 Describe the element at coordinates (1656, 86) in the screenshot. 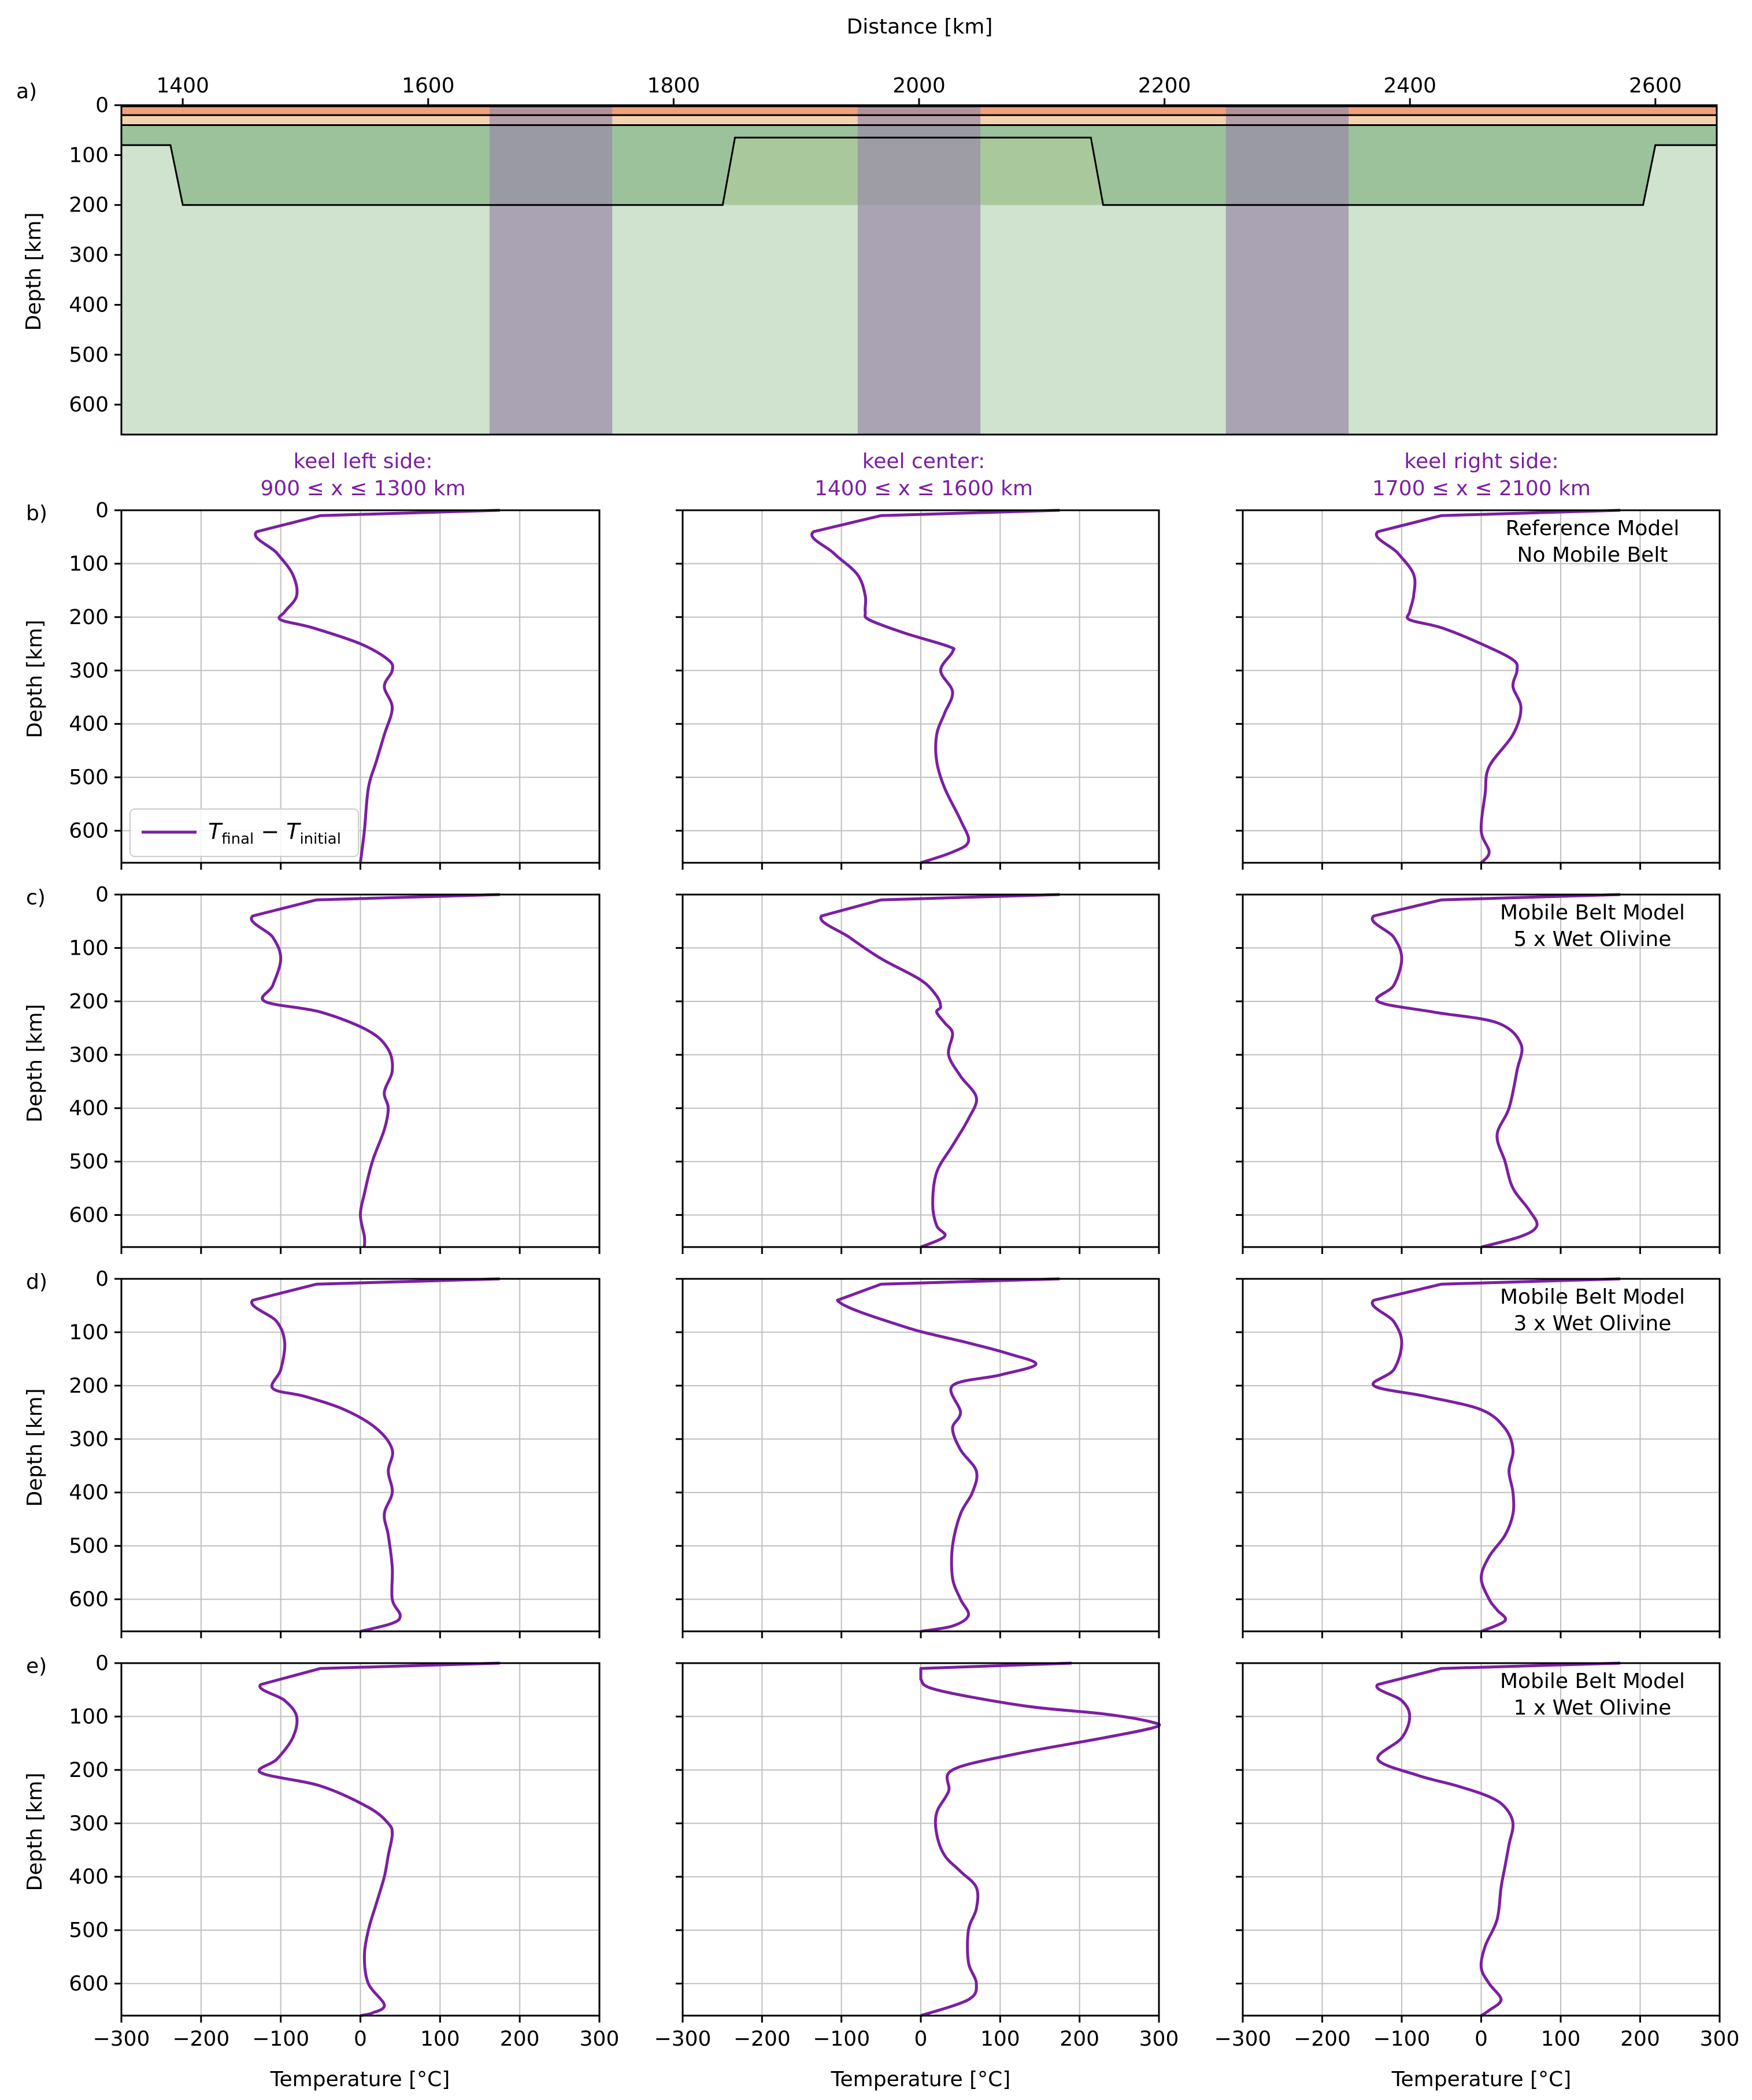

I see `a-x-tick-label: 2600` at that location.